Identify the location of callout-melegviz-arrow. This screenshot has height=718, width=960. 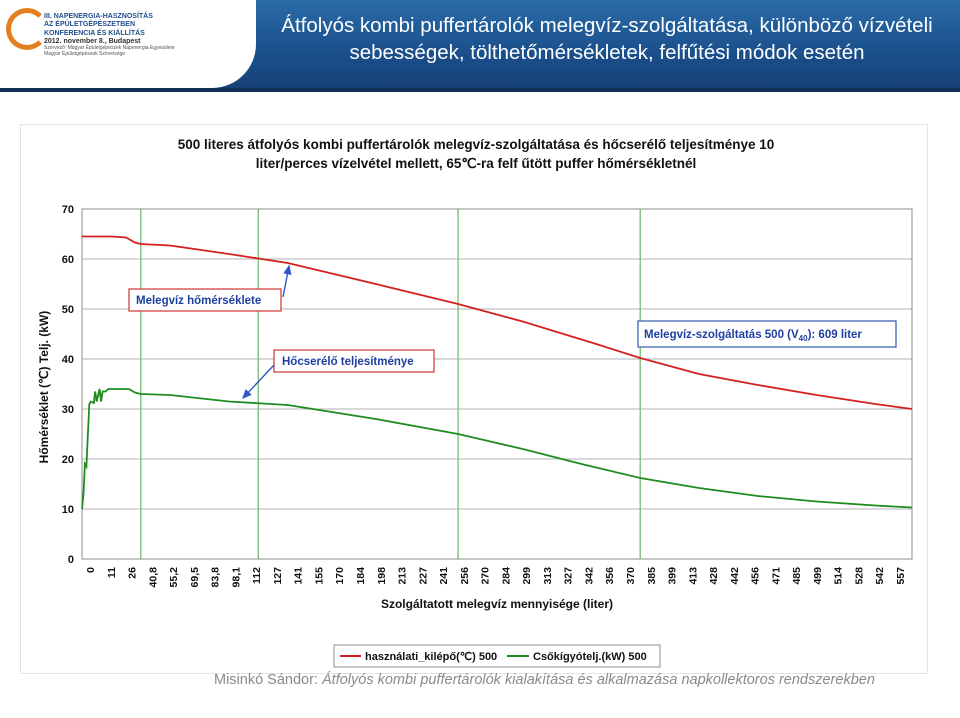
(287, 281).